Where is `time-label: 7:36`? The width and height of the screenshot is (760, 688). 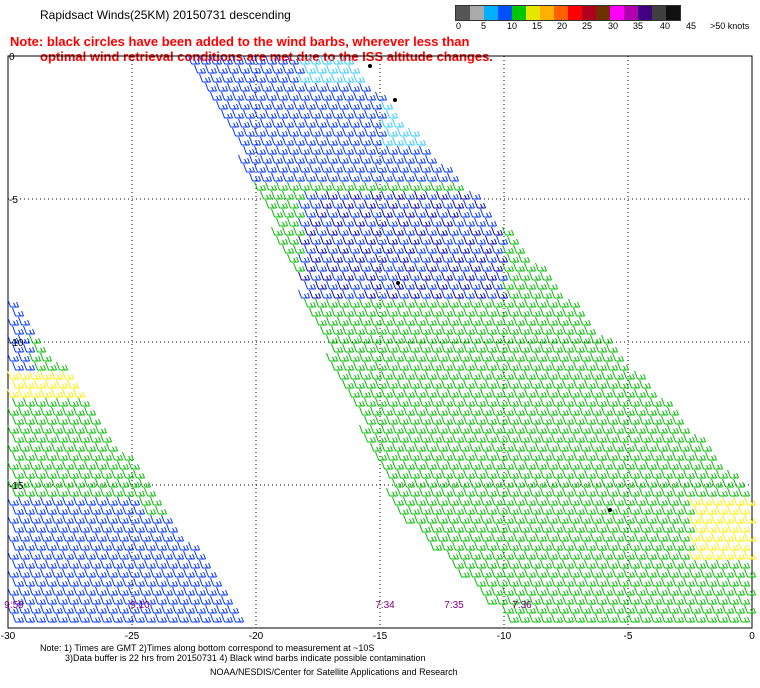 time-label: 7:36 is located at coordinates (522, 605).